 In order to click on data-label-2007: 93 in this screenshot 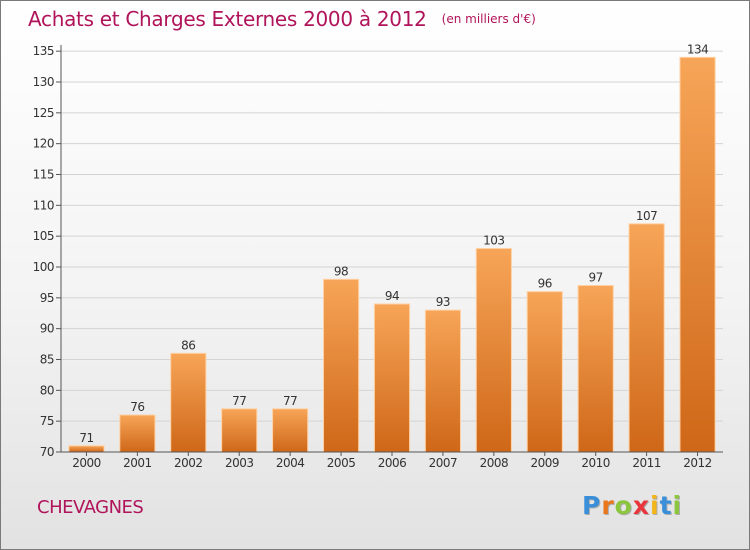, I will do `click(443, 302)`.